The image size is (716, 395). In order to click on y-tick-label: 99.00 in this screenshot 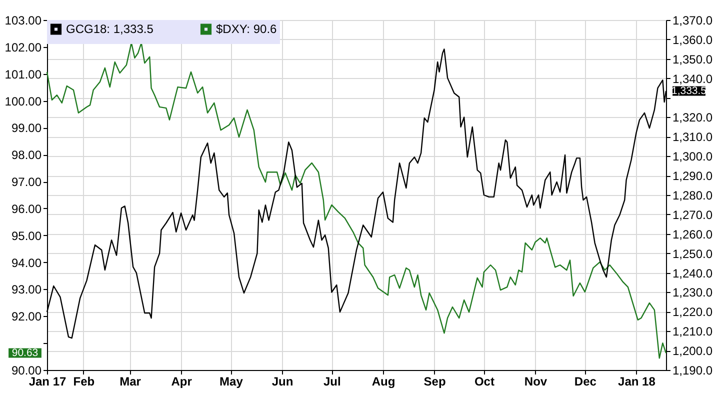, I will do `click(26, 128)`.